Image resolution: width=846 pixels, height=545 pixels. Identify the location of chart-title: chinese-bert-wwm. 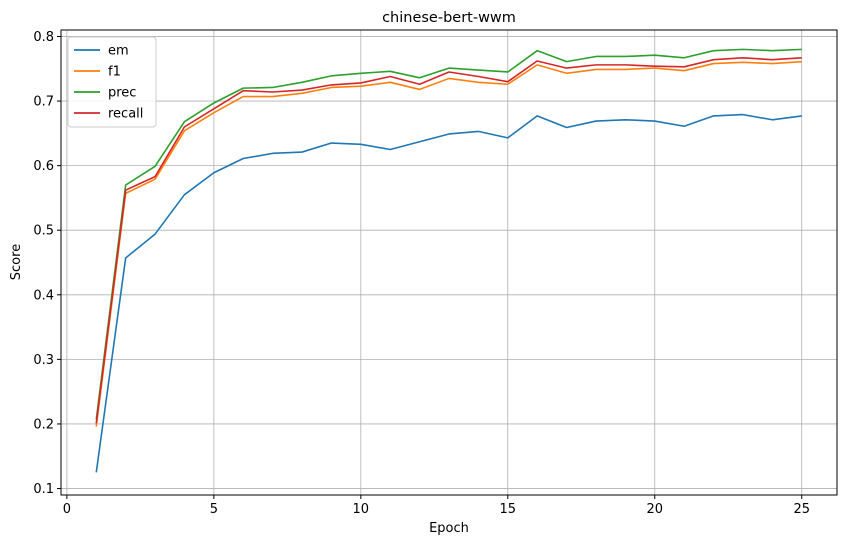
(449, 18).